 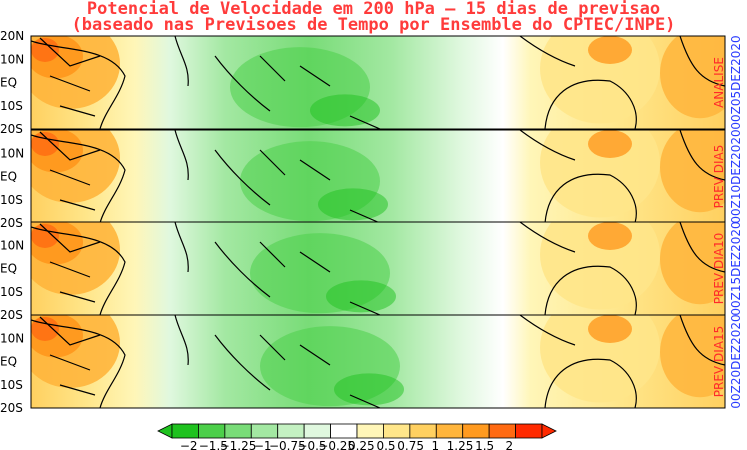 I want to click on colorbar-label: 1.25, so click(x=460, y=444).